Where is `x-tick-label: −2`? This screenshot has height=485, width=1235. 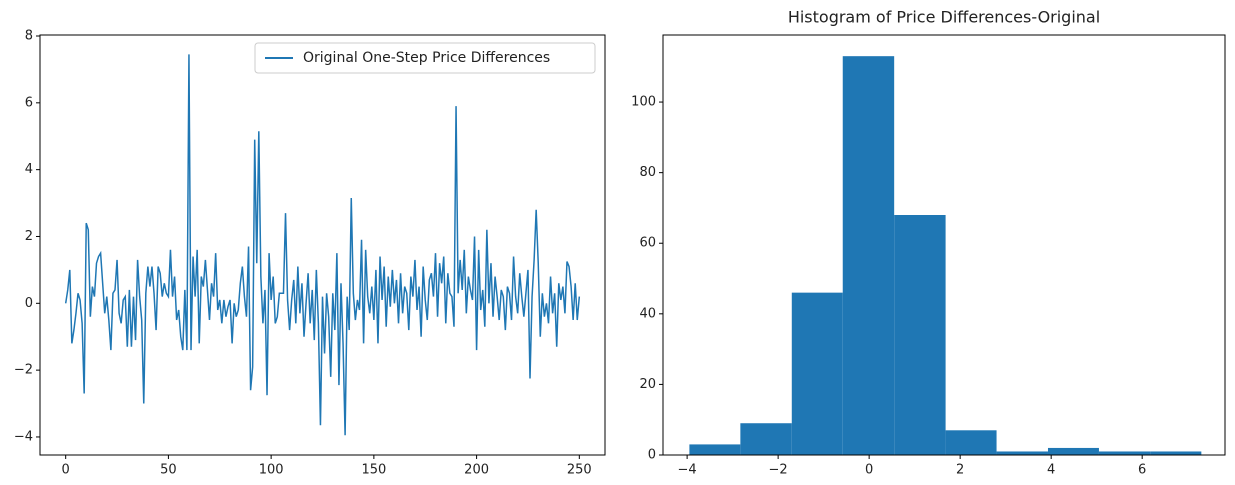
x-tick-label: −2 is located at coordinates (778, 470).